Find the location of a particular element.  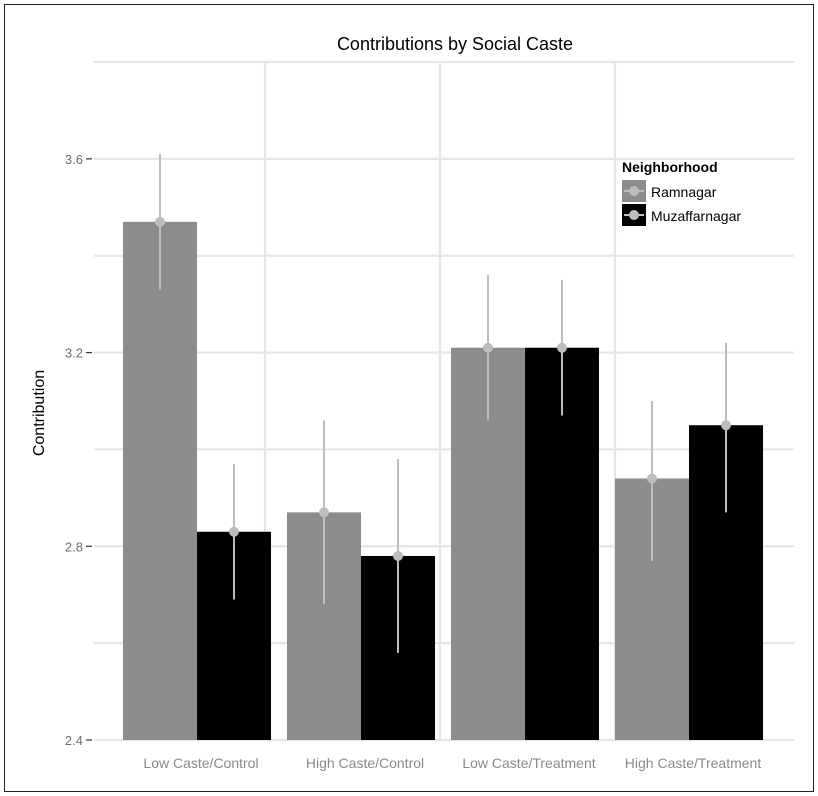

legend: Neighborhood Ramnagar Muzaffarnagar is located at coordinates (681, 192).